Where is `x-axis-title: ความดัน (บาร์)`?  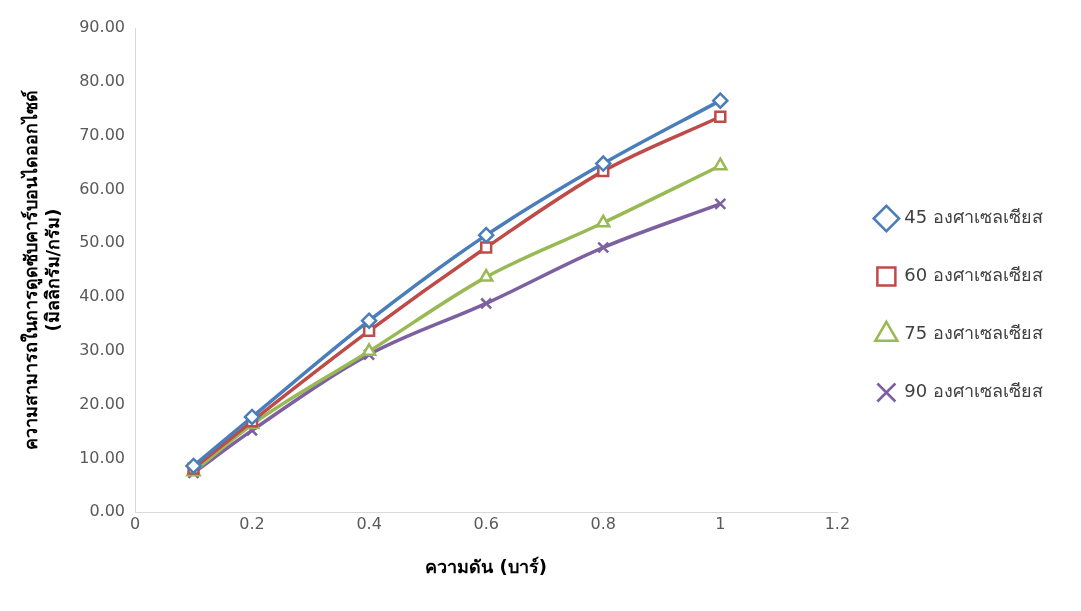 x-axis-title: ความดัน (บาร์) is located at coordinates (486, 566).